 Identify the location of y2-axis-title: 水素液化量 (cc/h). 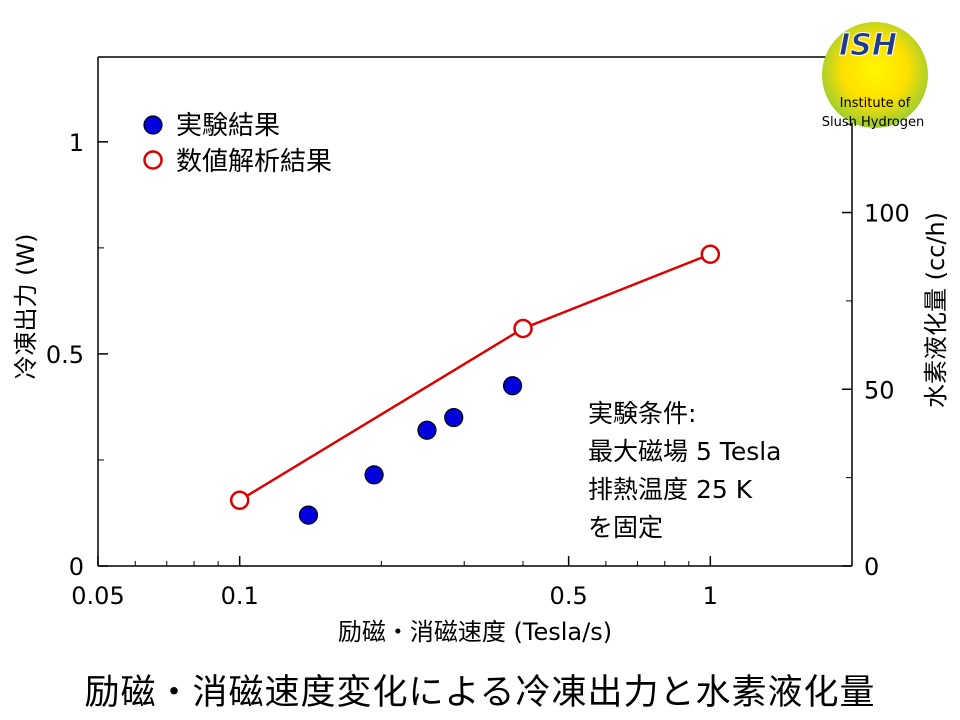
(936, 310).